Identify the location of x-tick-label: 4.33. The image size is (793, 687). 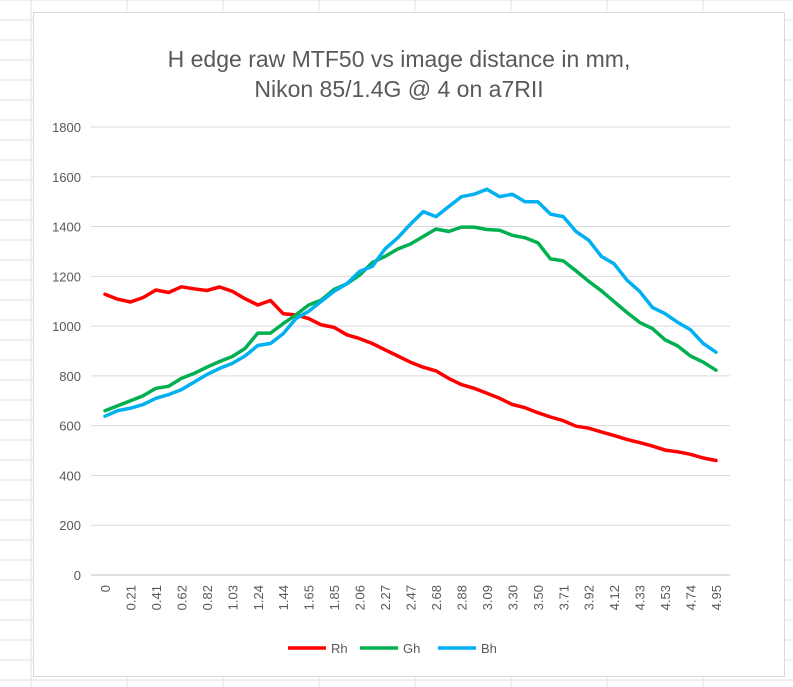
(640, 597).